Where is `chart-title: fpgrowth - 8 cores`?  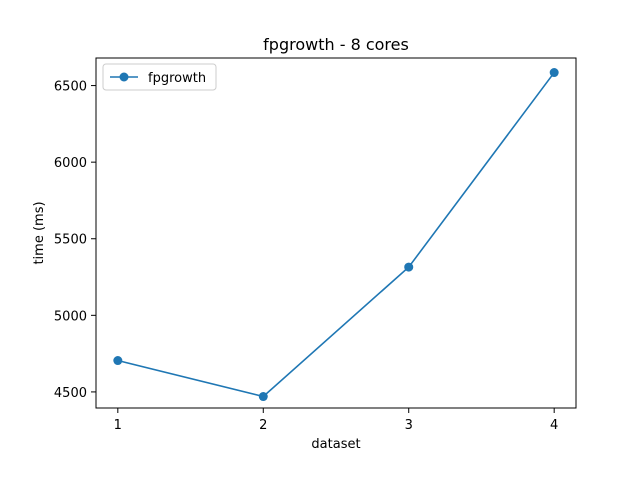
chart-title: fpgrowth - 8 cores is located at coordinates (336, 44).